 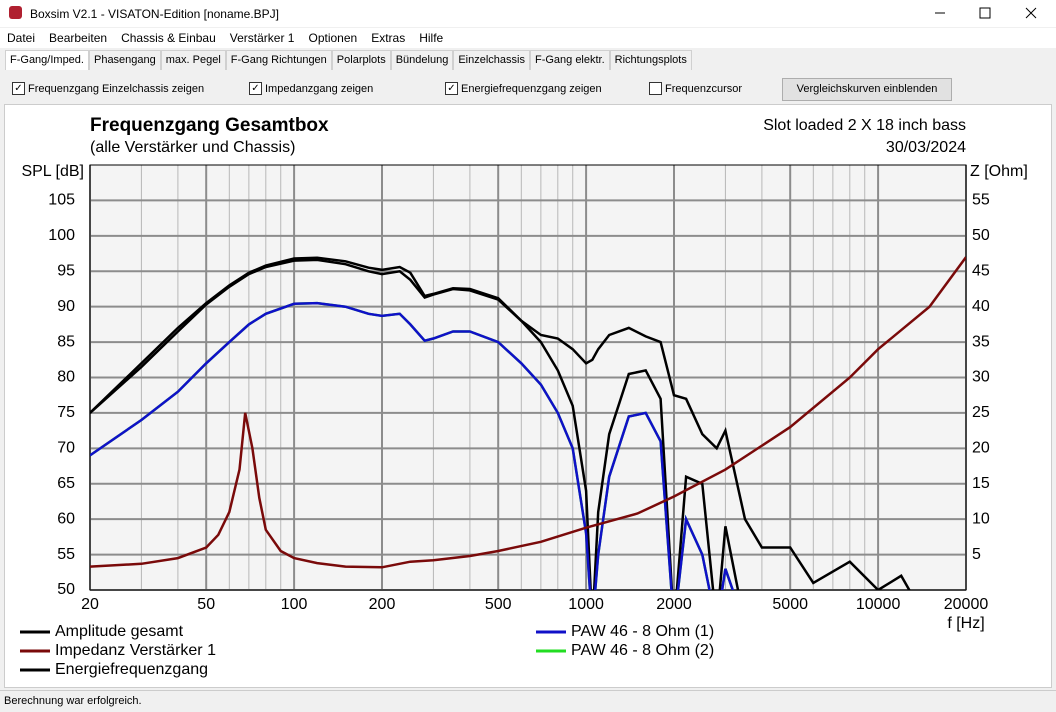 I want to click on tab: Polarplots, so click(x=361, y=60).